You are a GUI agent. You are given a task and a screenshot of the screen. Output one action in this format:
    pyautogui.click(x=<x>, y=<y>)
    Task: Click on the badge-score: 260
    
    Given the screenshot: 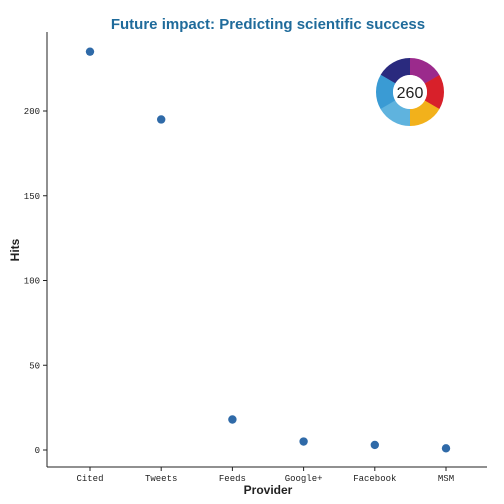 What is the action you would take?
    pyautogui.click(x=410, y=93)
    